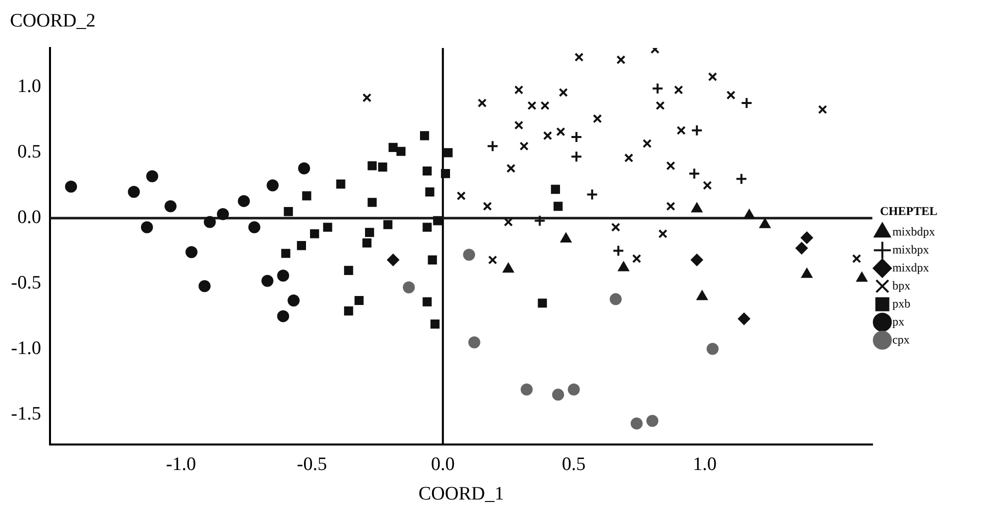 Image resolution: width=985 pixels, height=518 pixels. I want to click on x-tick-label: -0.5, so click(311, 464).